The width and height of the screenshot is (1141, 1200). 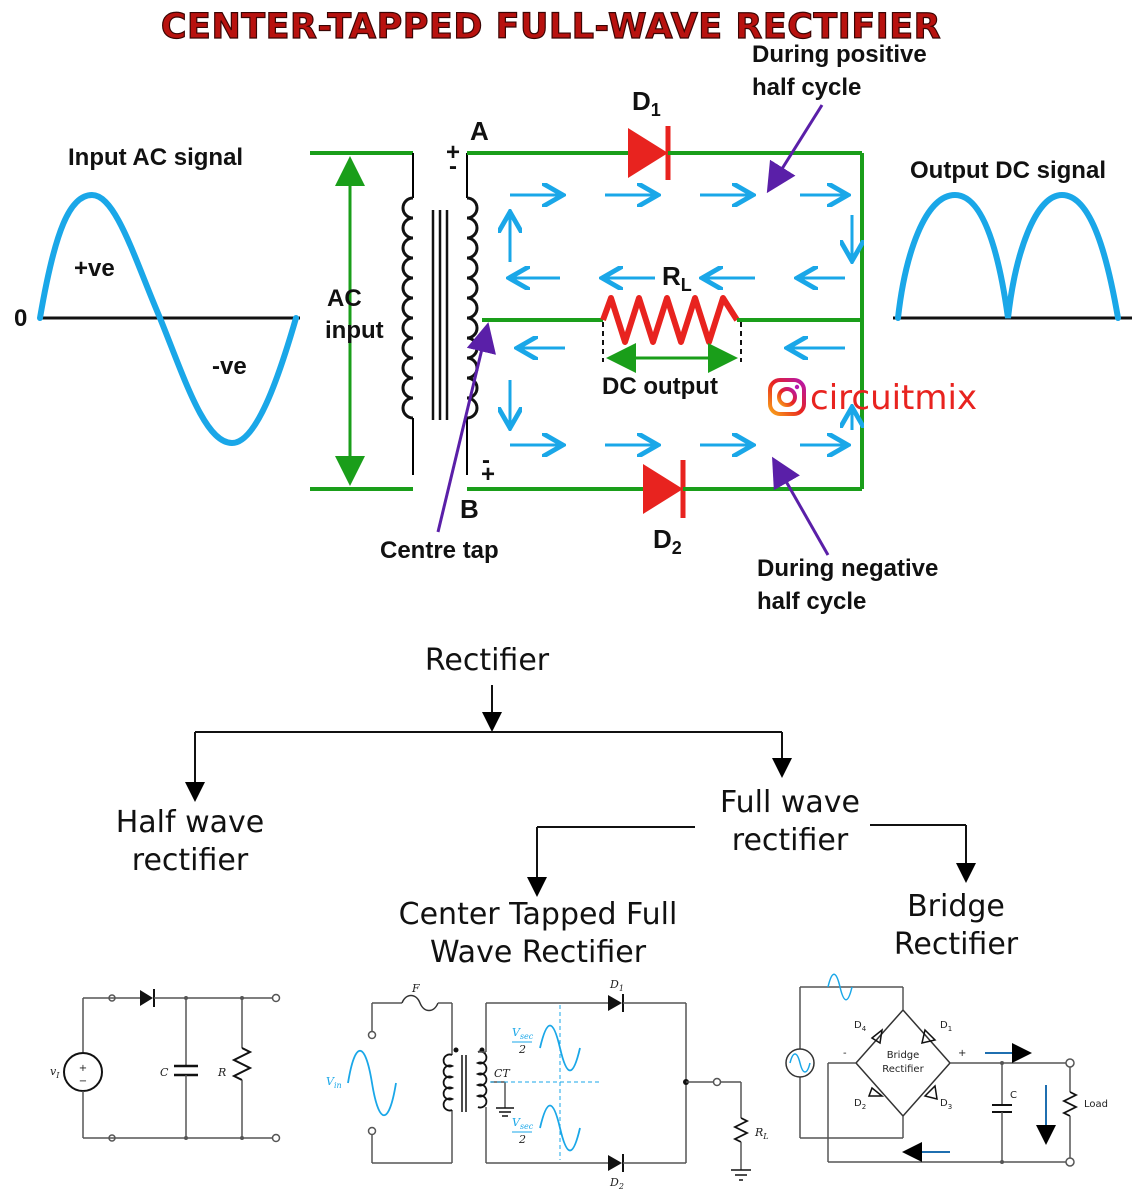 I want to click on svg-text: Vin, so click(x=334, y=1082).